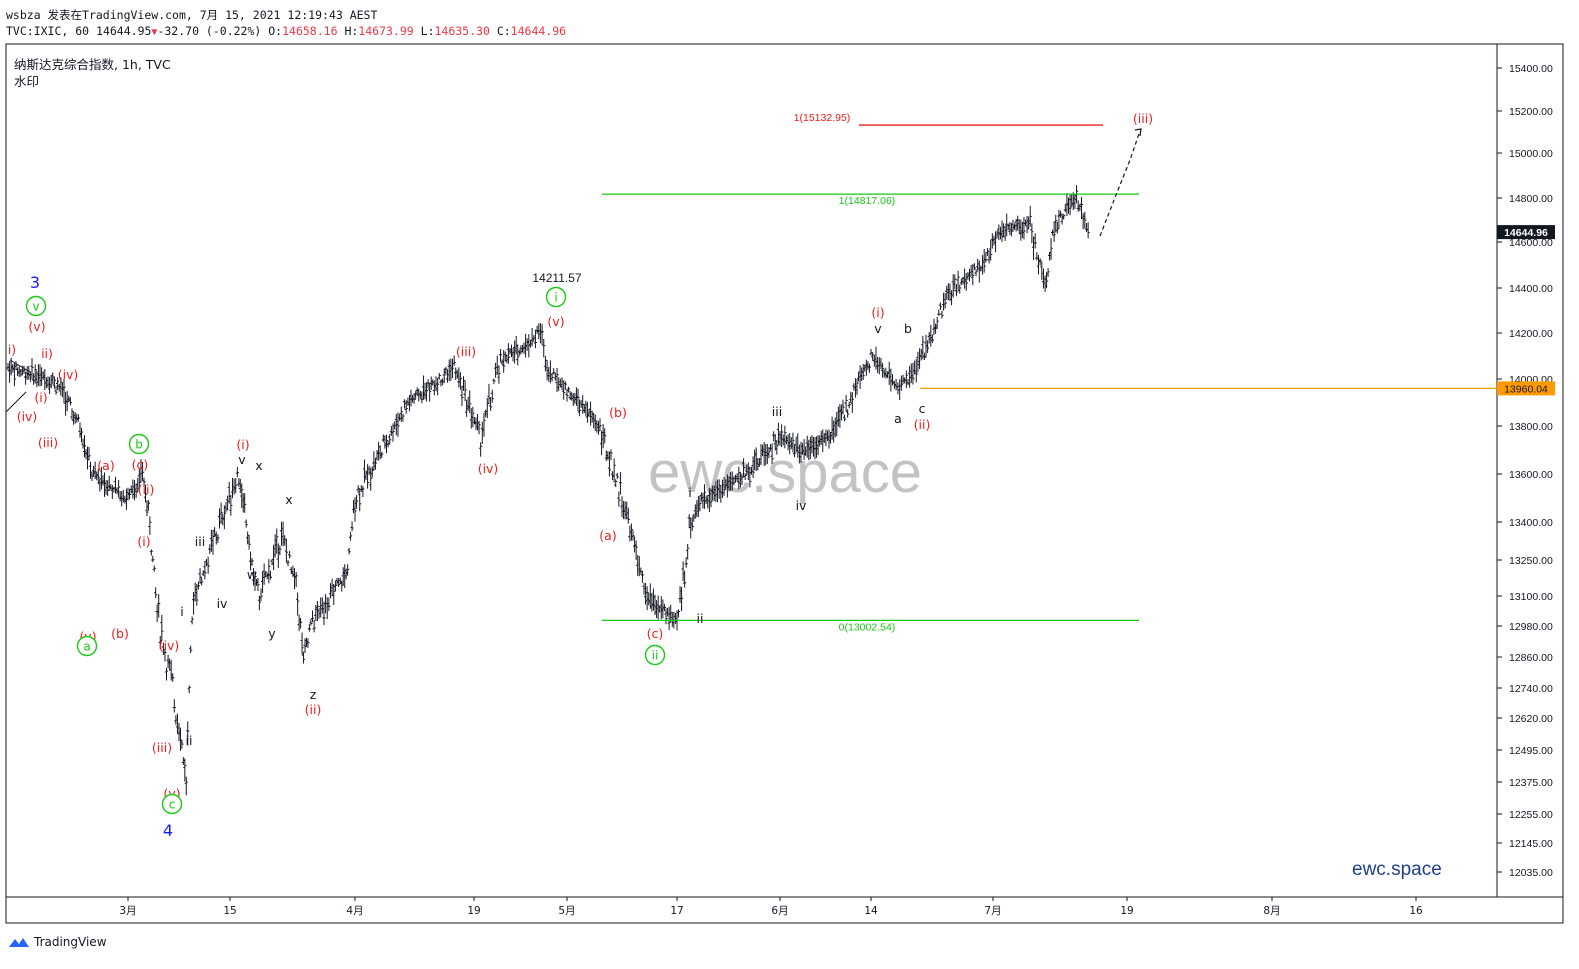 The image size is (1579, 969). I want to click on y-tick-label: 13400.00, so click(1531, 523).